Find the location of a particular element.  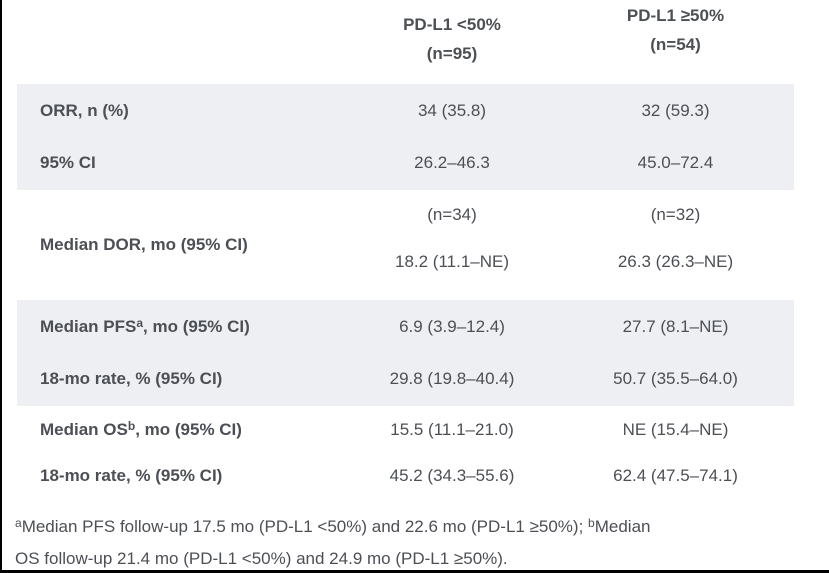

row-label: Median DOR, mo (95% CI) is located at coordinates (144, 244).